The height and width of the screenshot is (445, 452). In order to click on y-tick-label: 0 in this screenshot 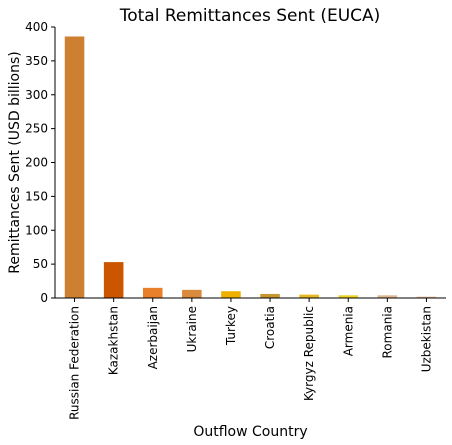, I will do `click(44, 298)`.